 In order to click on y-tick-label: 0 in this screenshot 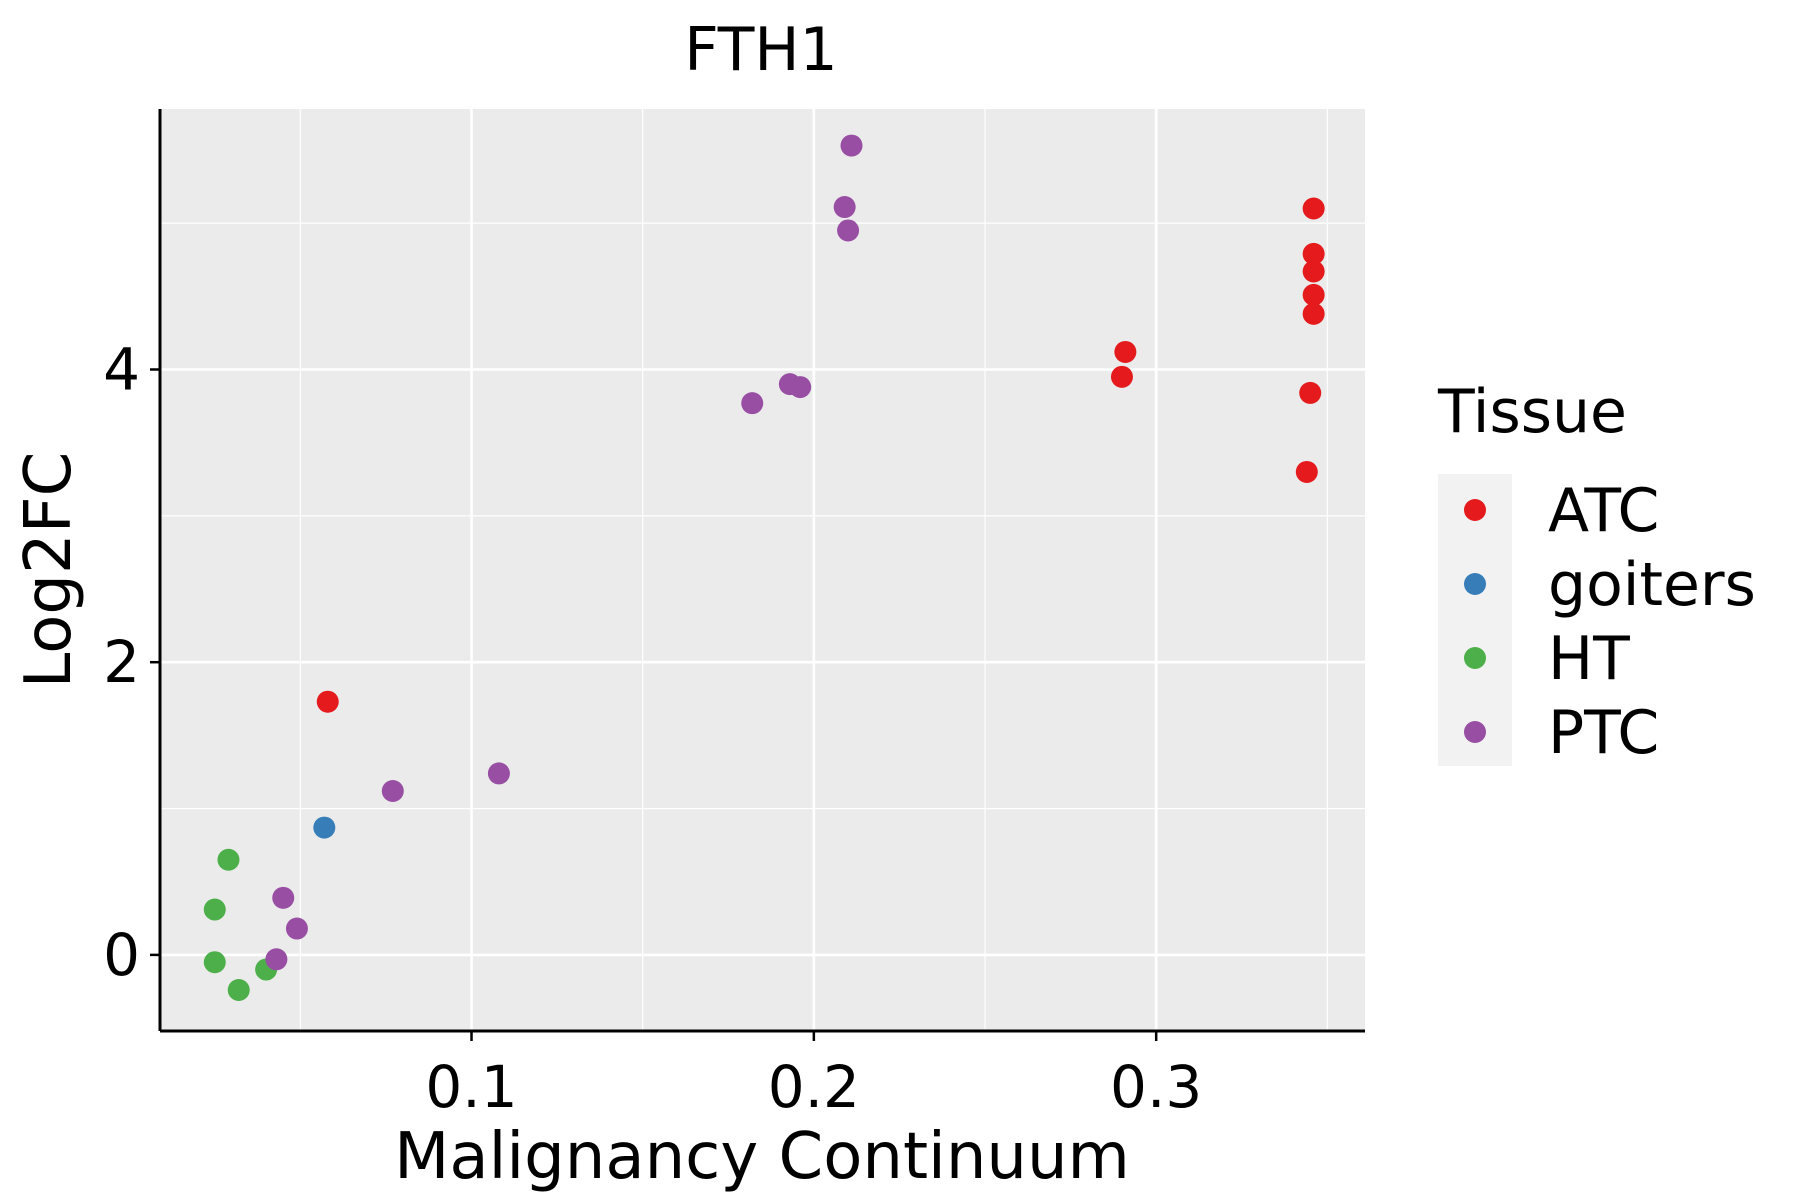, I will do `click(121, 955)`.